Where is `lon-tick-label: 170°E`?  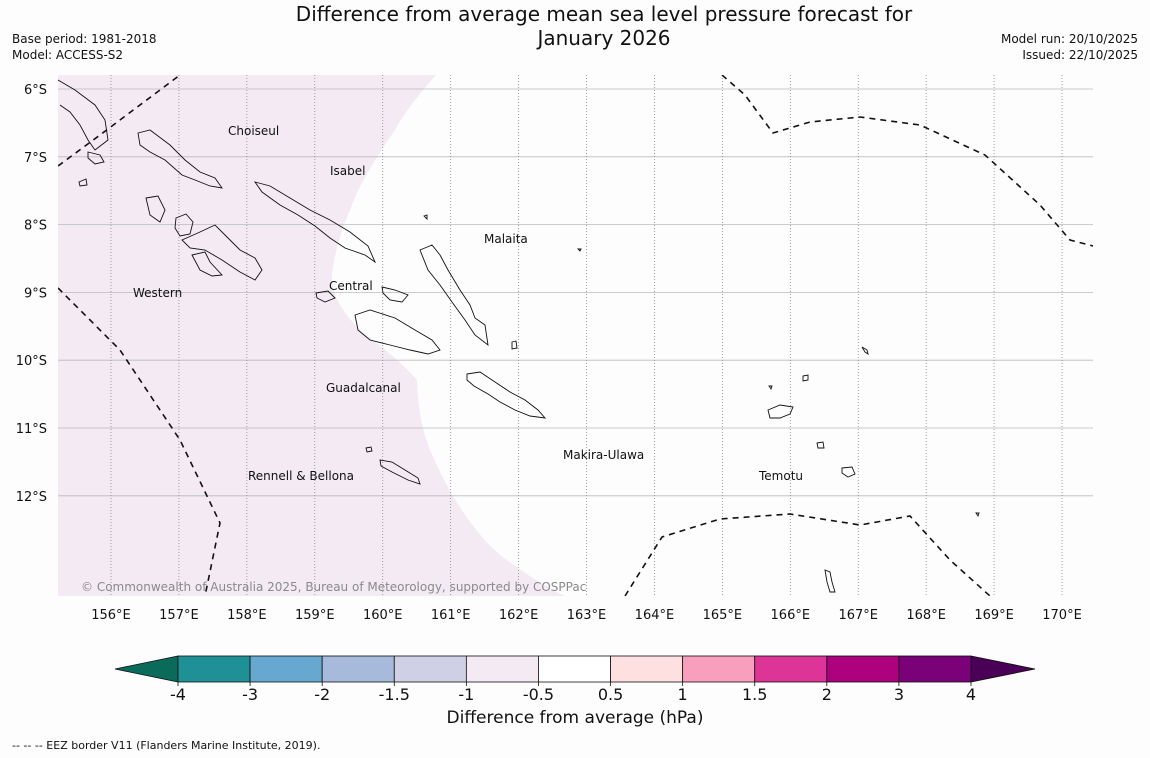
lon-tick-label: 170°E is located at coordinates (1062, 615).